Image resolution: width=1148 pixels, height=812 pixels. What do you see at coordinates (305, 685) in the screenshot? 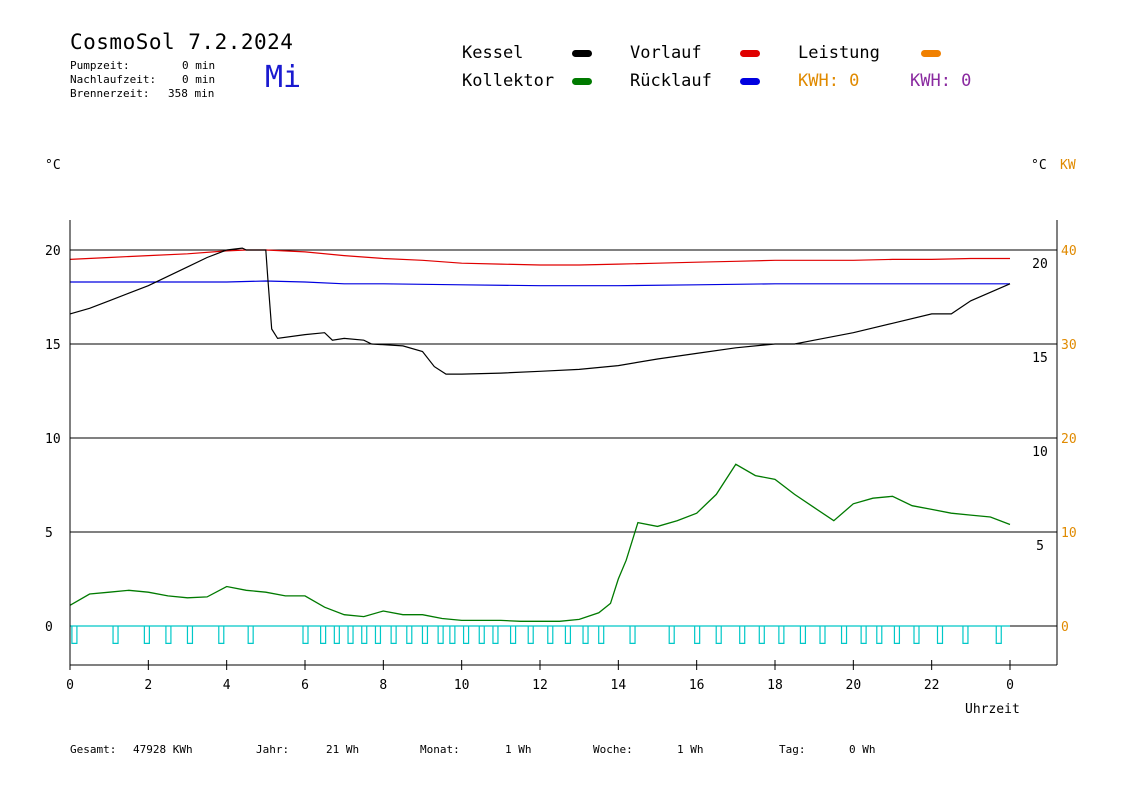
I see `x-tick-label-3: 6` at bounding box center [305, 685].